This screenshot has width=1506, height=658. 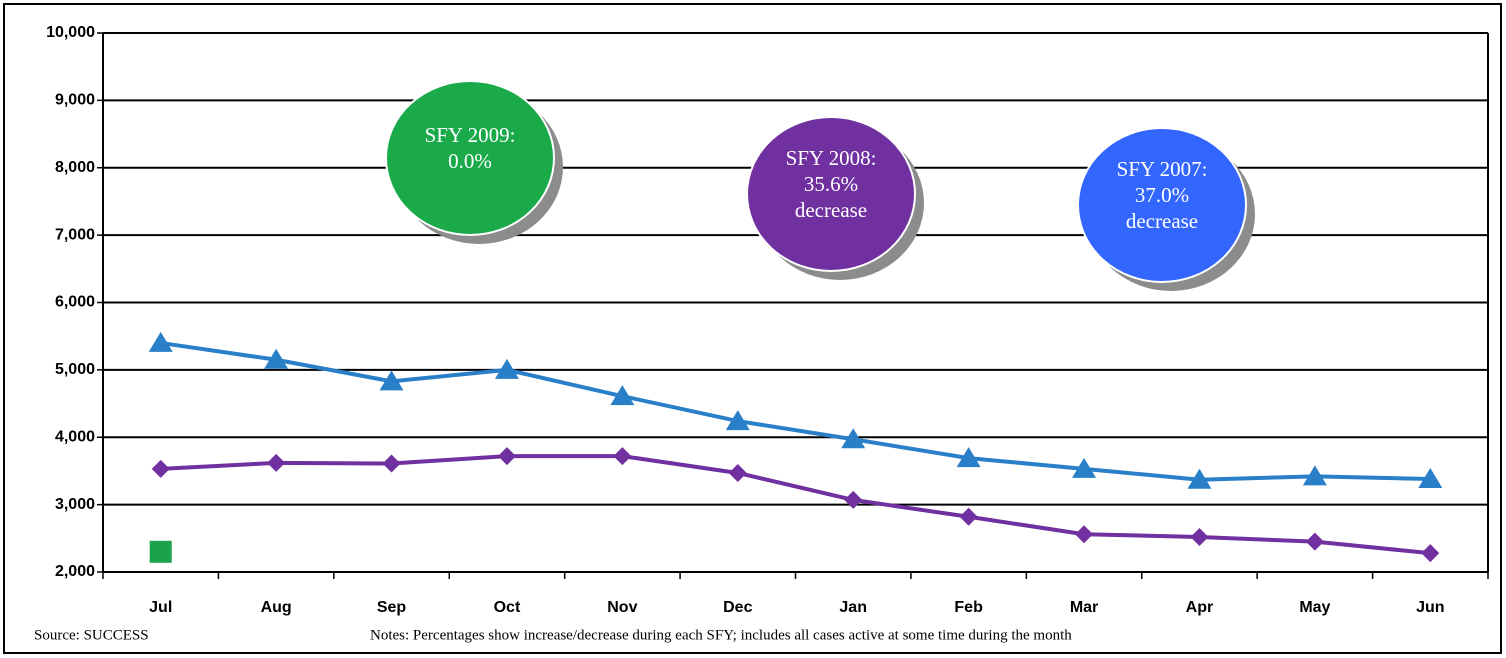 I want to click on x-tick-label: Nov, so click(x=622, y=607).